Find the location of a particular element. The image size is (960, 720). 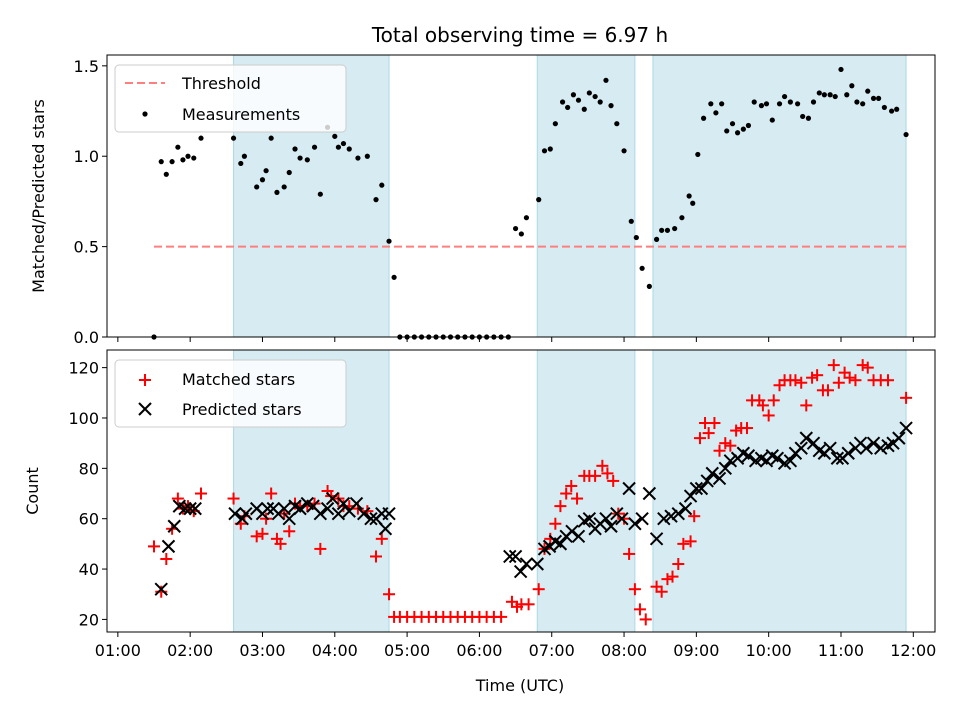

x-tick-label: 07:00 is located at coordinates (552, 650).